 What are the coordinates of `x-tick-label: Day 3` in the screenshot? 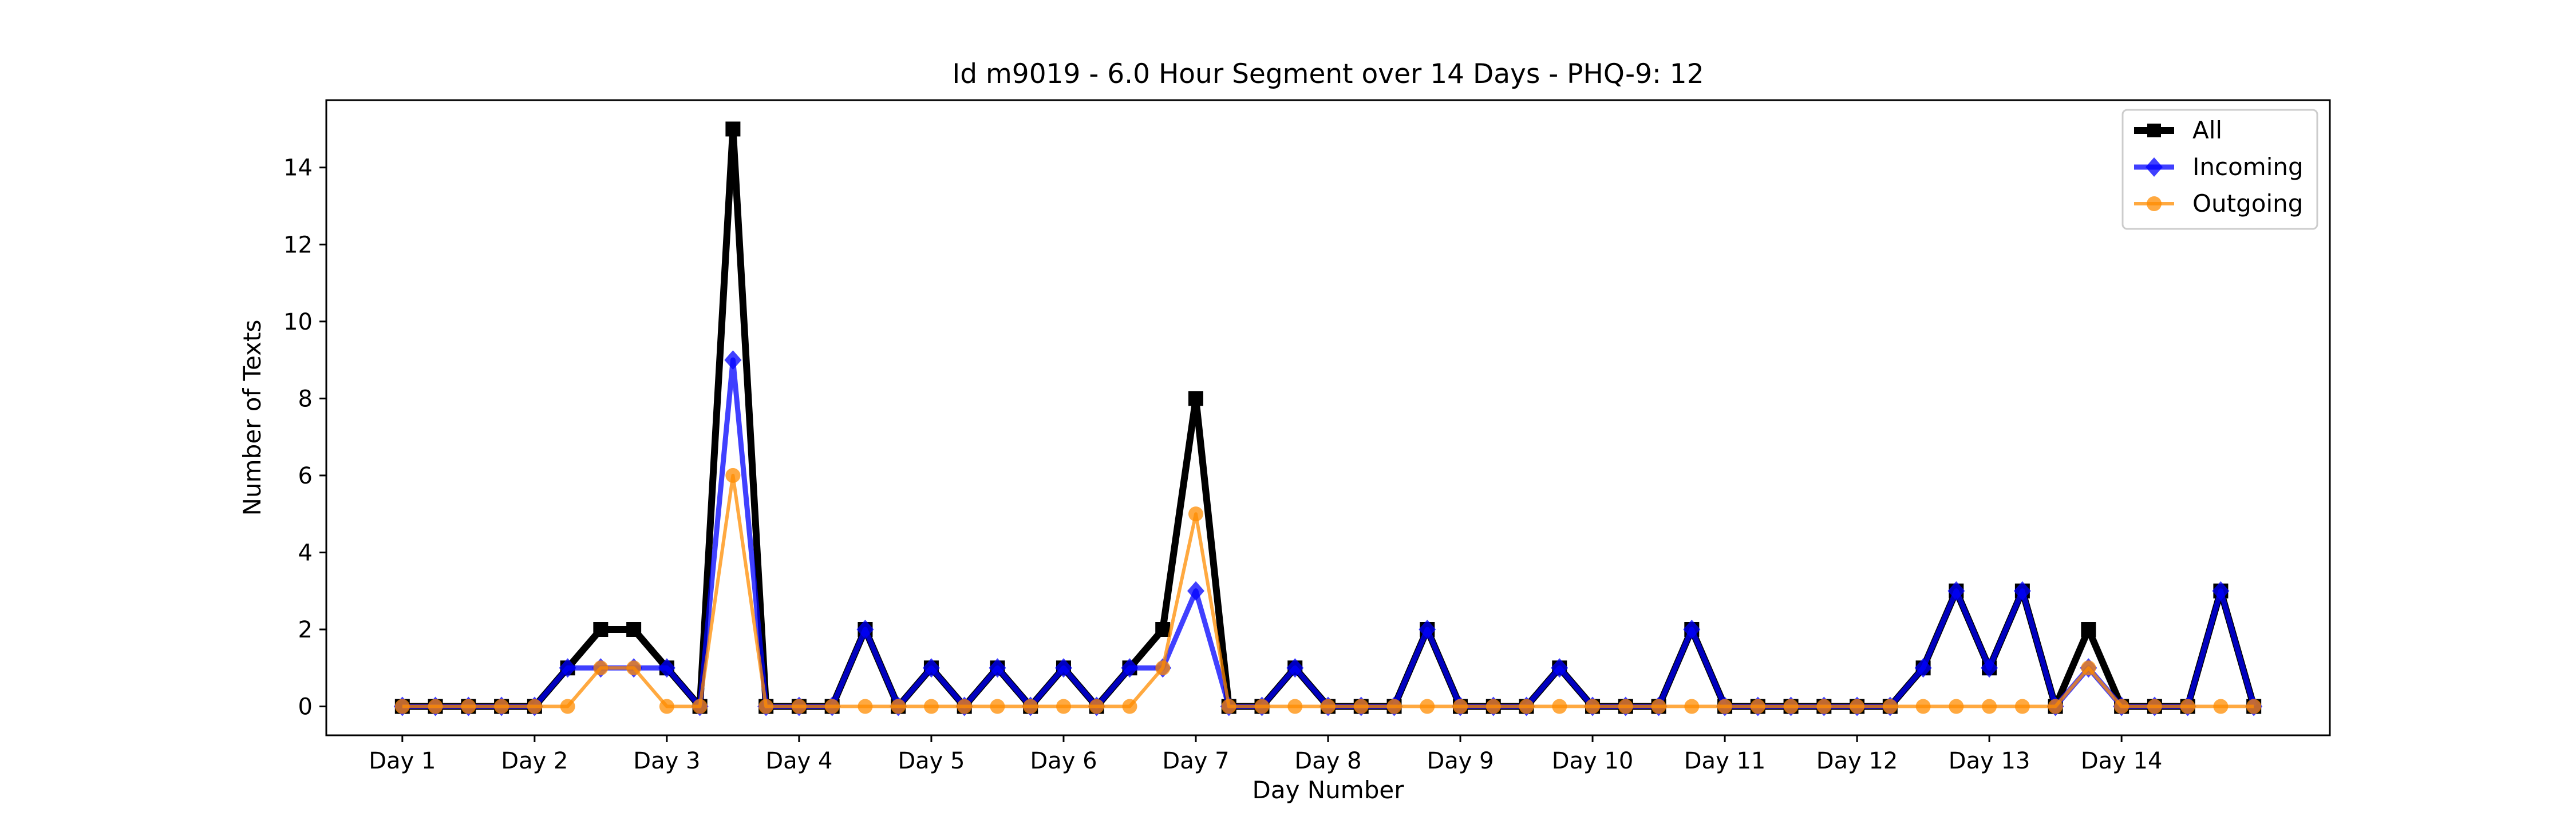 It's located at (666, 761).